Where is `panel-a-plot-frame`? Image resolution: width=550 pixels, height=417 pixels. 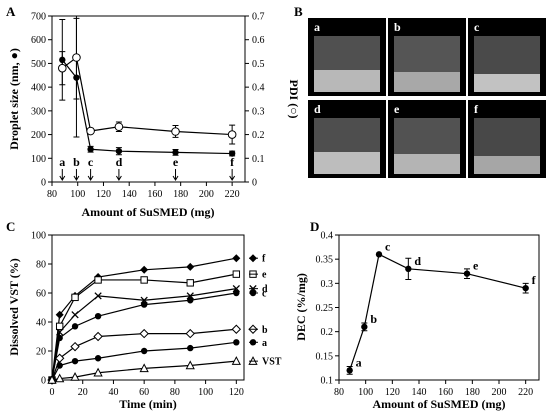
panel-a-plot-frame is located at coordinates (148, 99).